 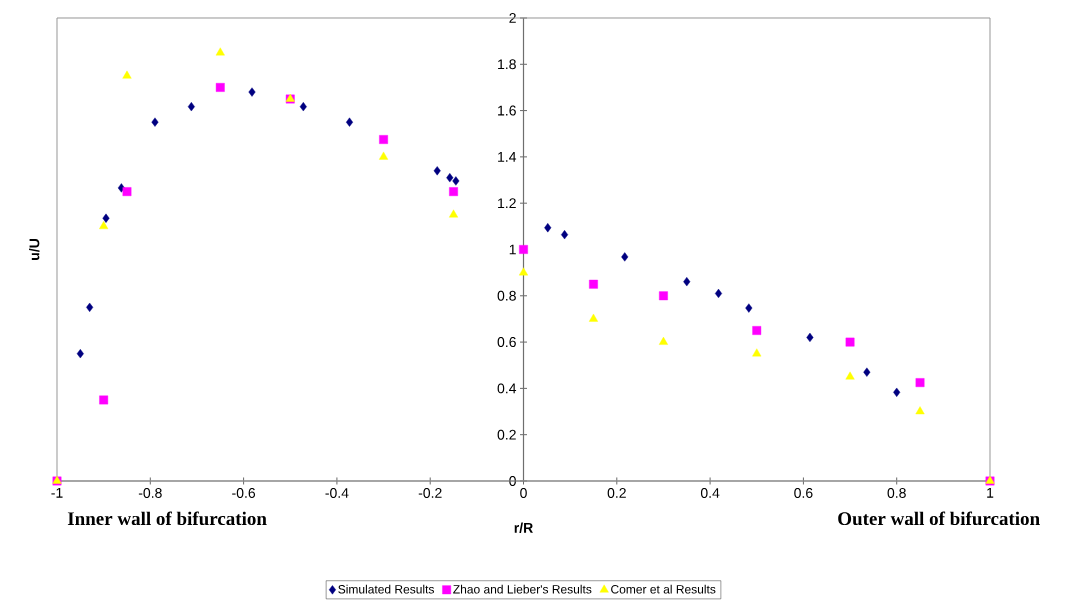 What do you see at coordinates (506, 295) in the screenshot?
I see `y-tick-label: 0.8` at bounding box center [506, 295].